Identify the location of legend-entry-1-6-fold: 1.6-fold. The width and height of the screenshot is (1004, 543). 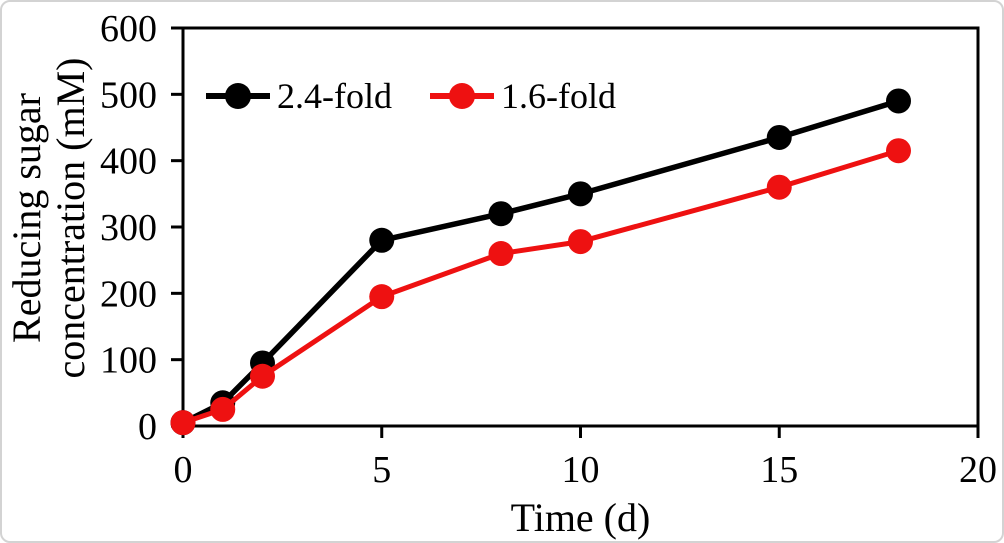
(523, 96).